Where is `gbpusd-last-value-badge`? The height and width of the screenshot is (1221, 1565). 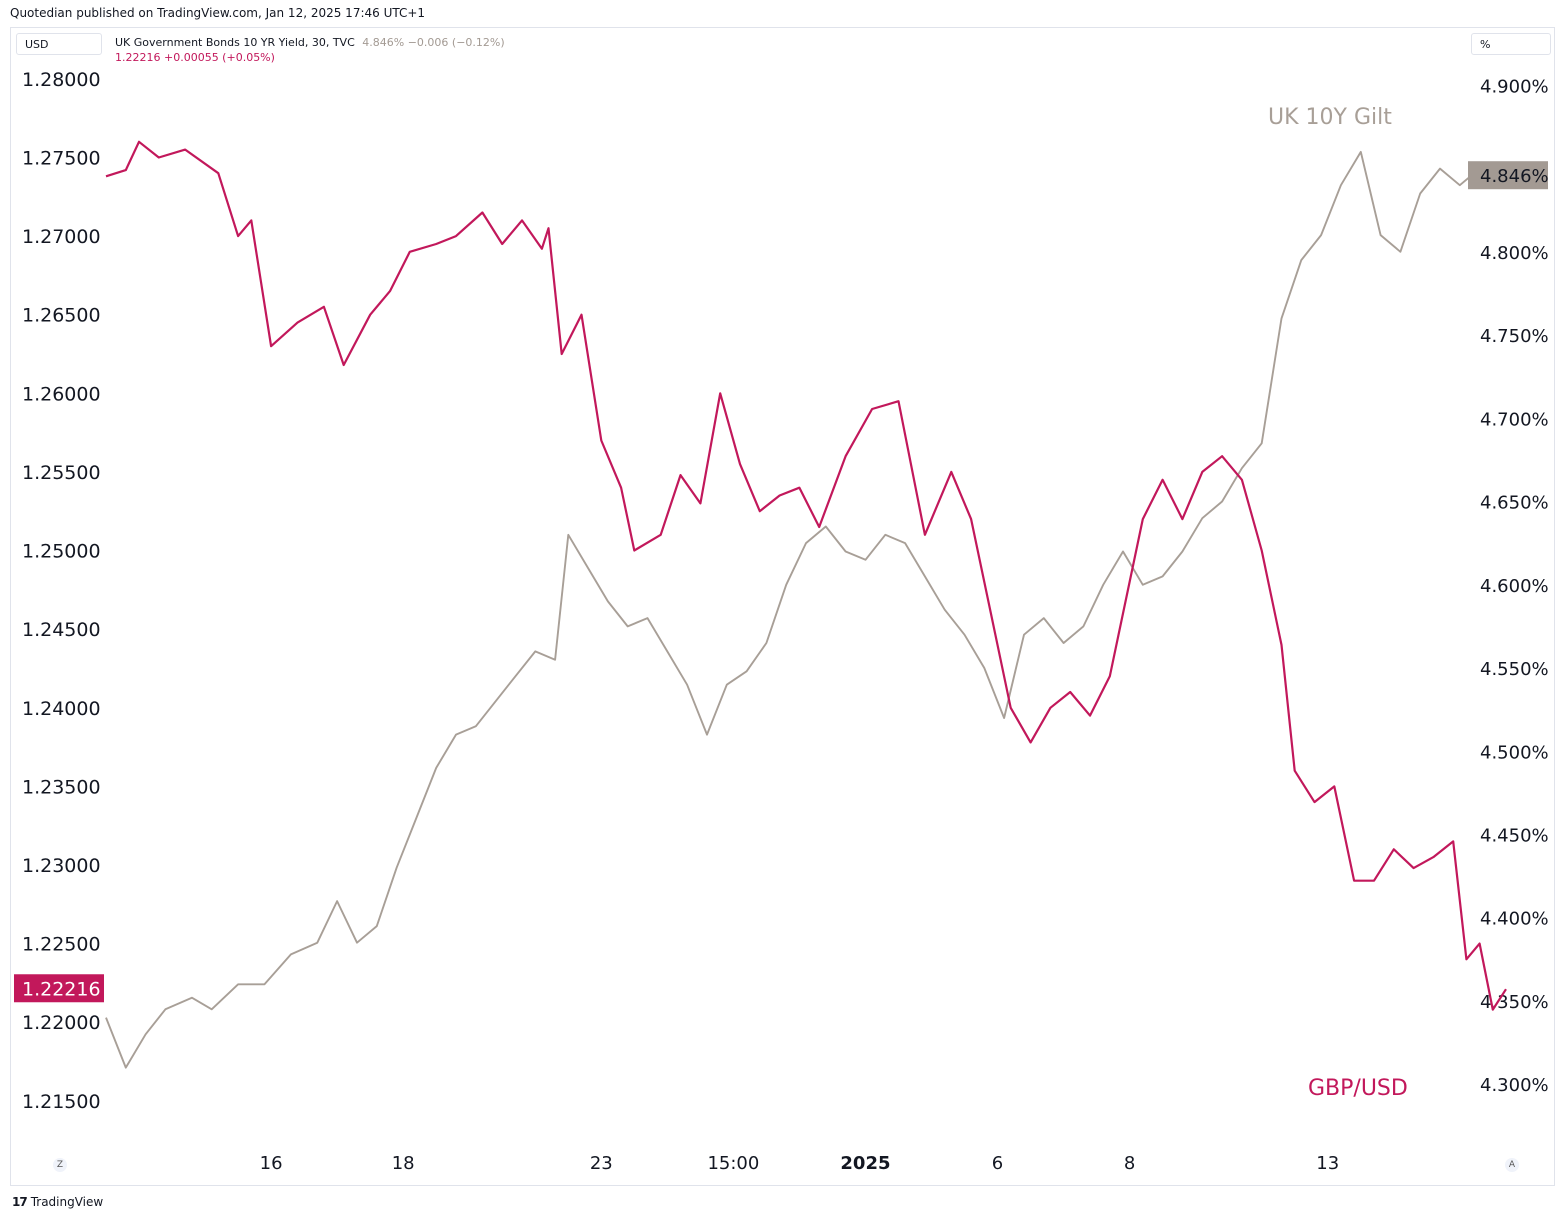 gbpusd-last-value-badge is located at coordinates (59, 988).